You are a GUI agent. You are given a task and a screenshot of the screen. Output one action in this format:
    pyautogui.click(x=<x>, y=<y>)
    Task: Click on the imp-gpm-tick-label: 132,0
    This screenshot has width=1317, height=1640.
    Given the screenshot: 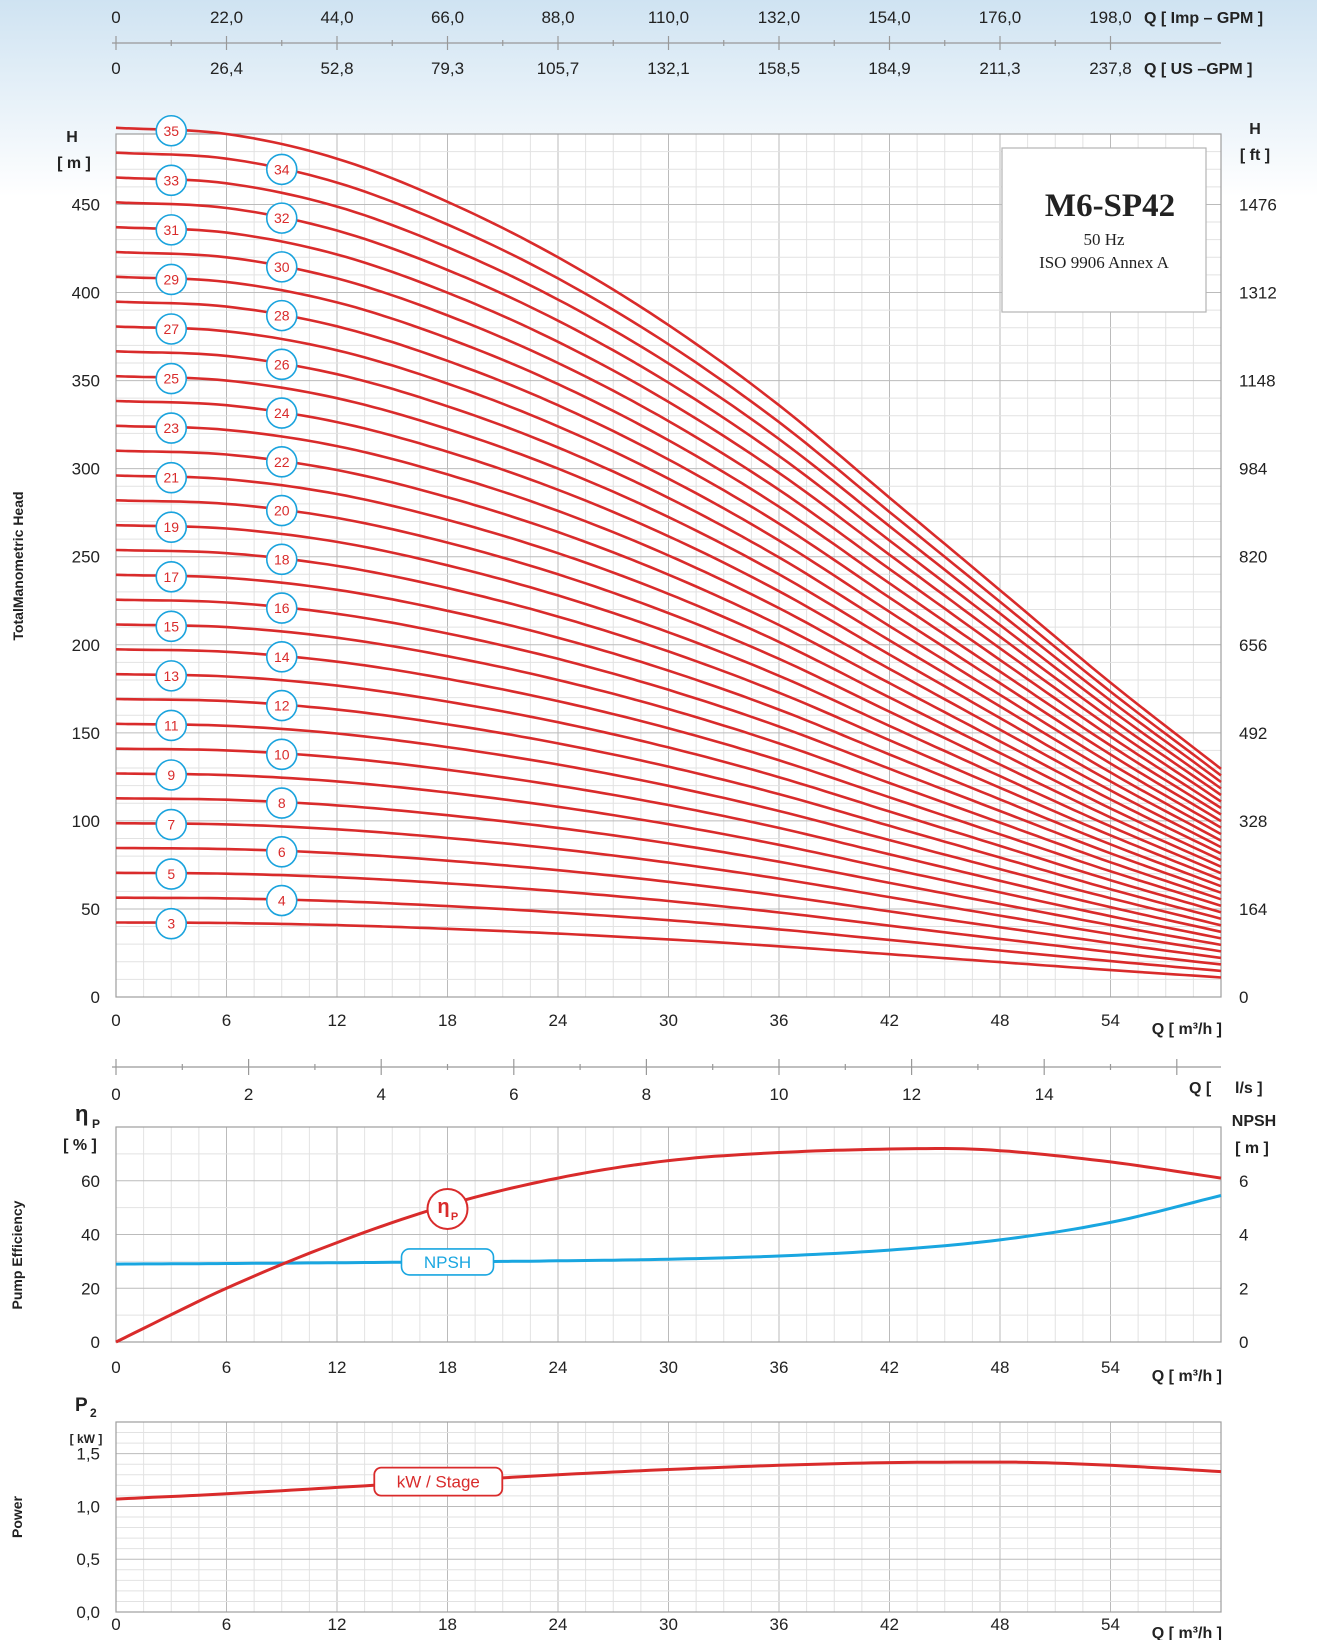 What is the action you would take?
    pyautogui.click(x=779, y=17)
    